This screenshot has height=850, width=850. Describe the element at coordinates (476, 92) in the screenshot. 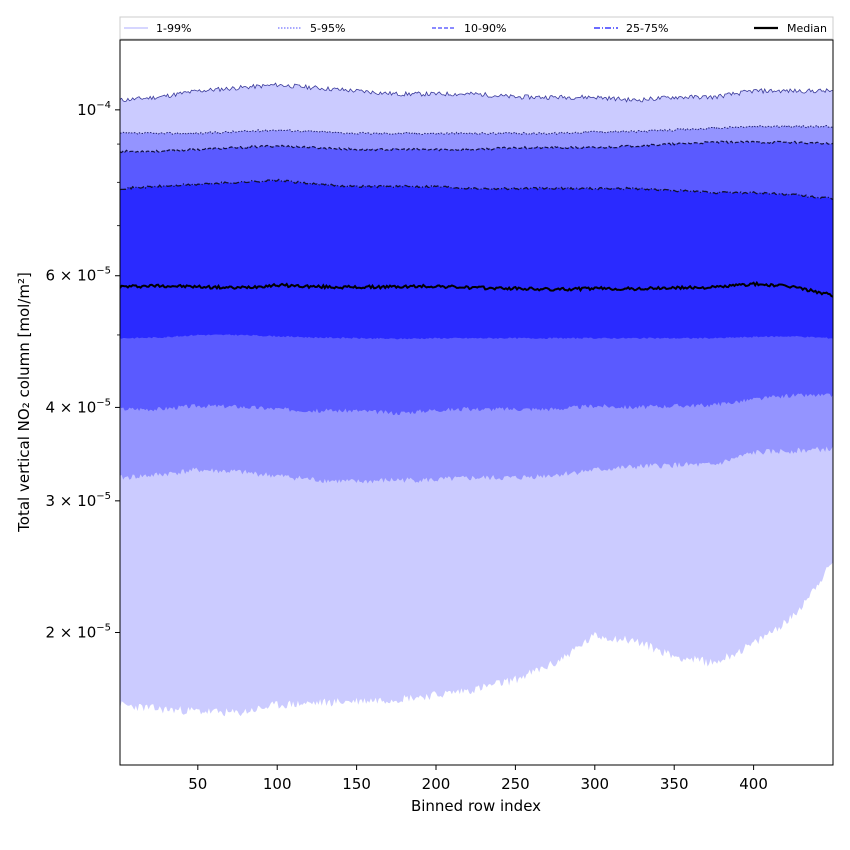

I see `line-99th` at that location.